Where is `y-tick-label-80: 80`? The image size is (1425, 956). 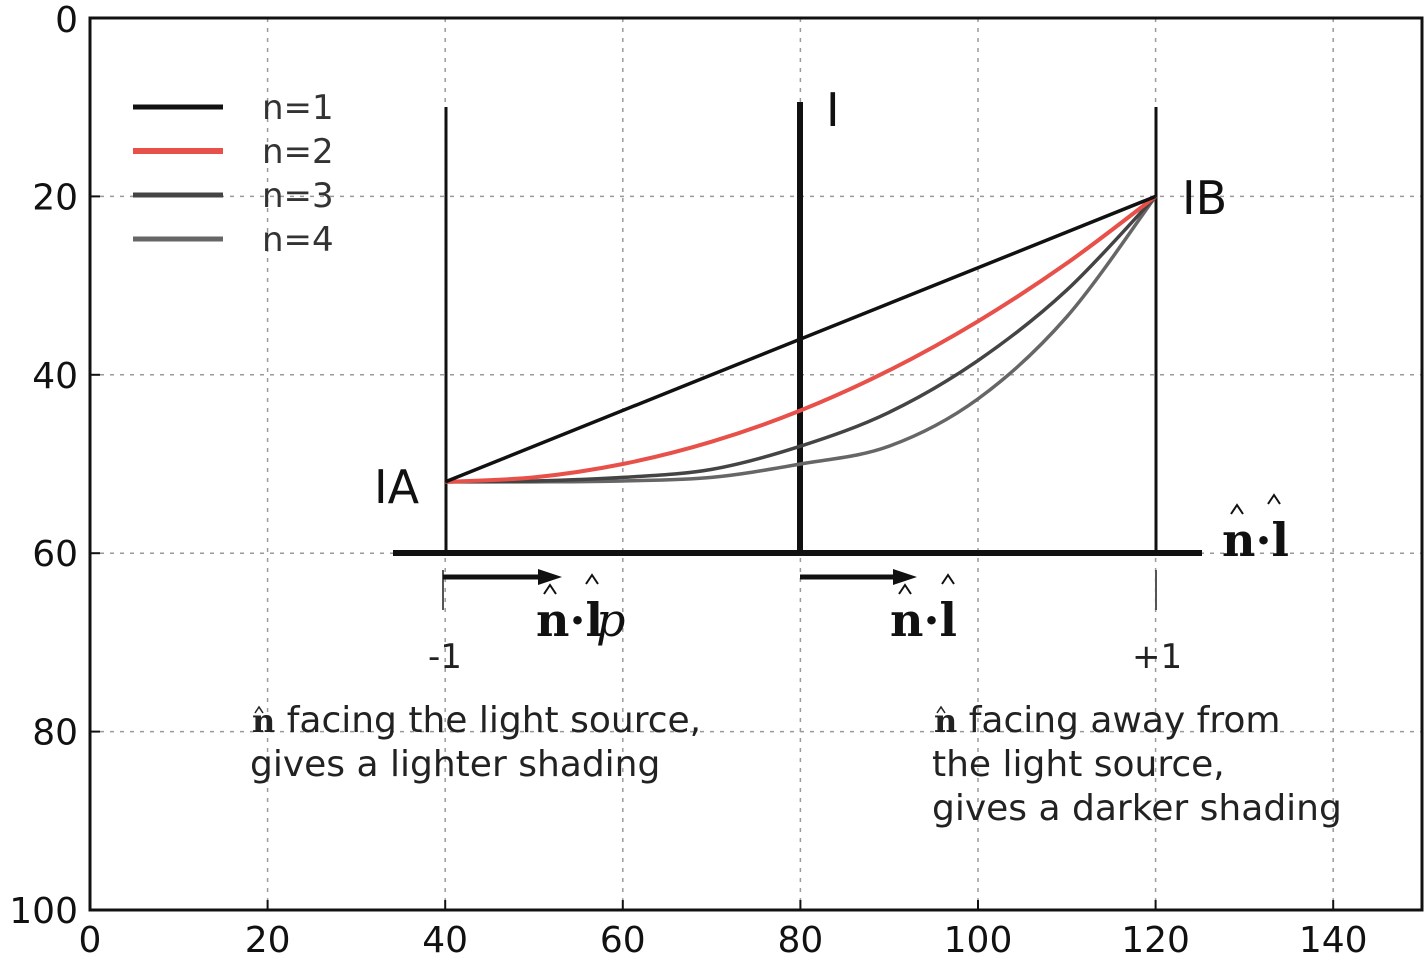
y-tick-label-80: 80 is located at coordinates (55, 733).